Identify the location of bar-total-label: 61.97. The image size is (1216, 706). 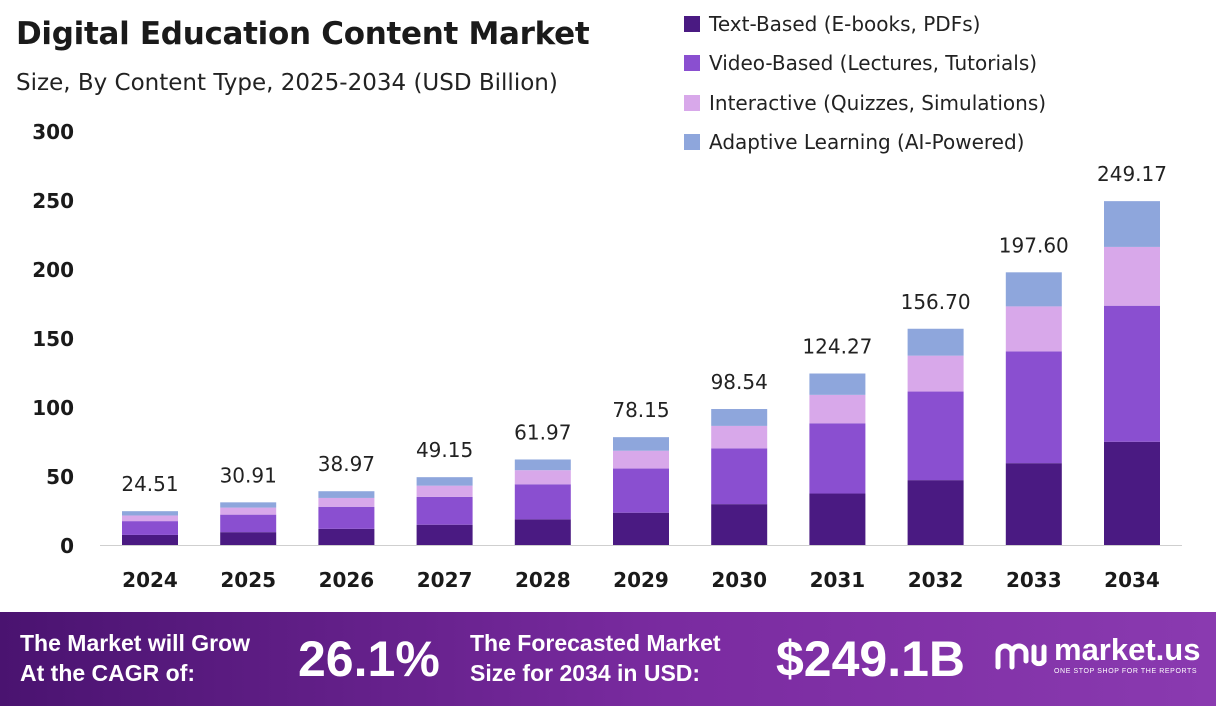
(542, 432).